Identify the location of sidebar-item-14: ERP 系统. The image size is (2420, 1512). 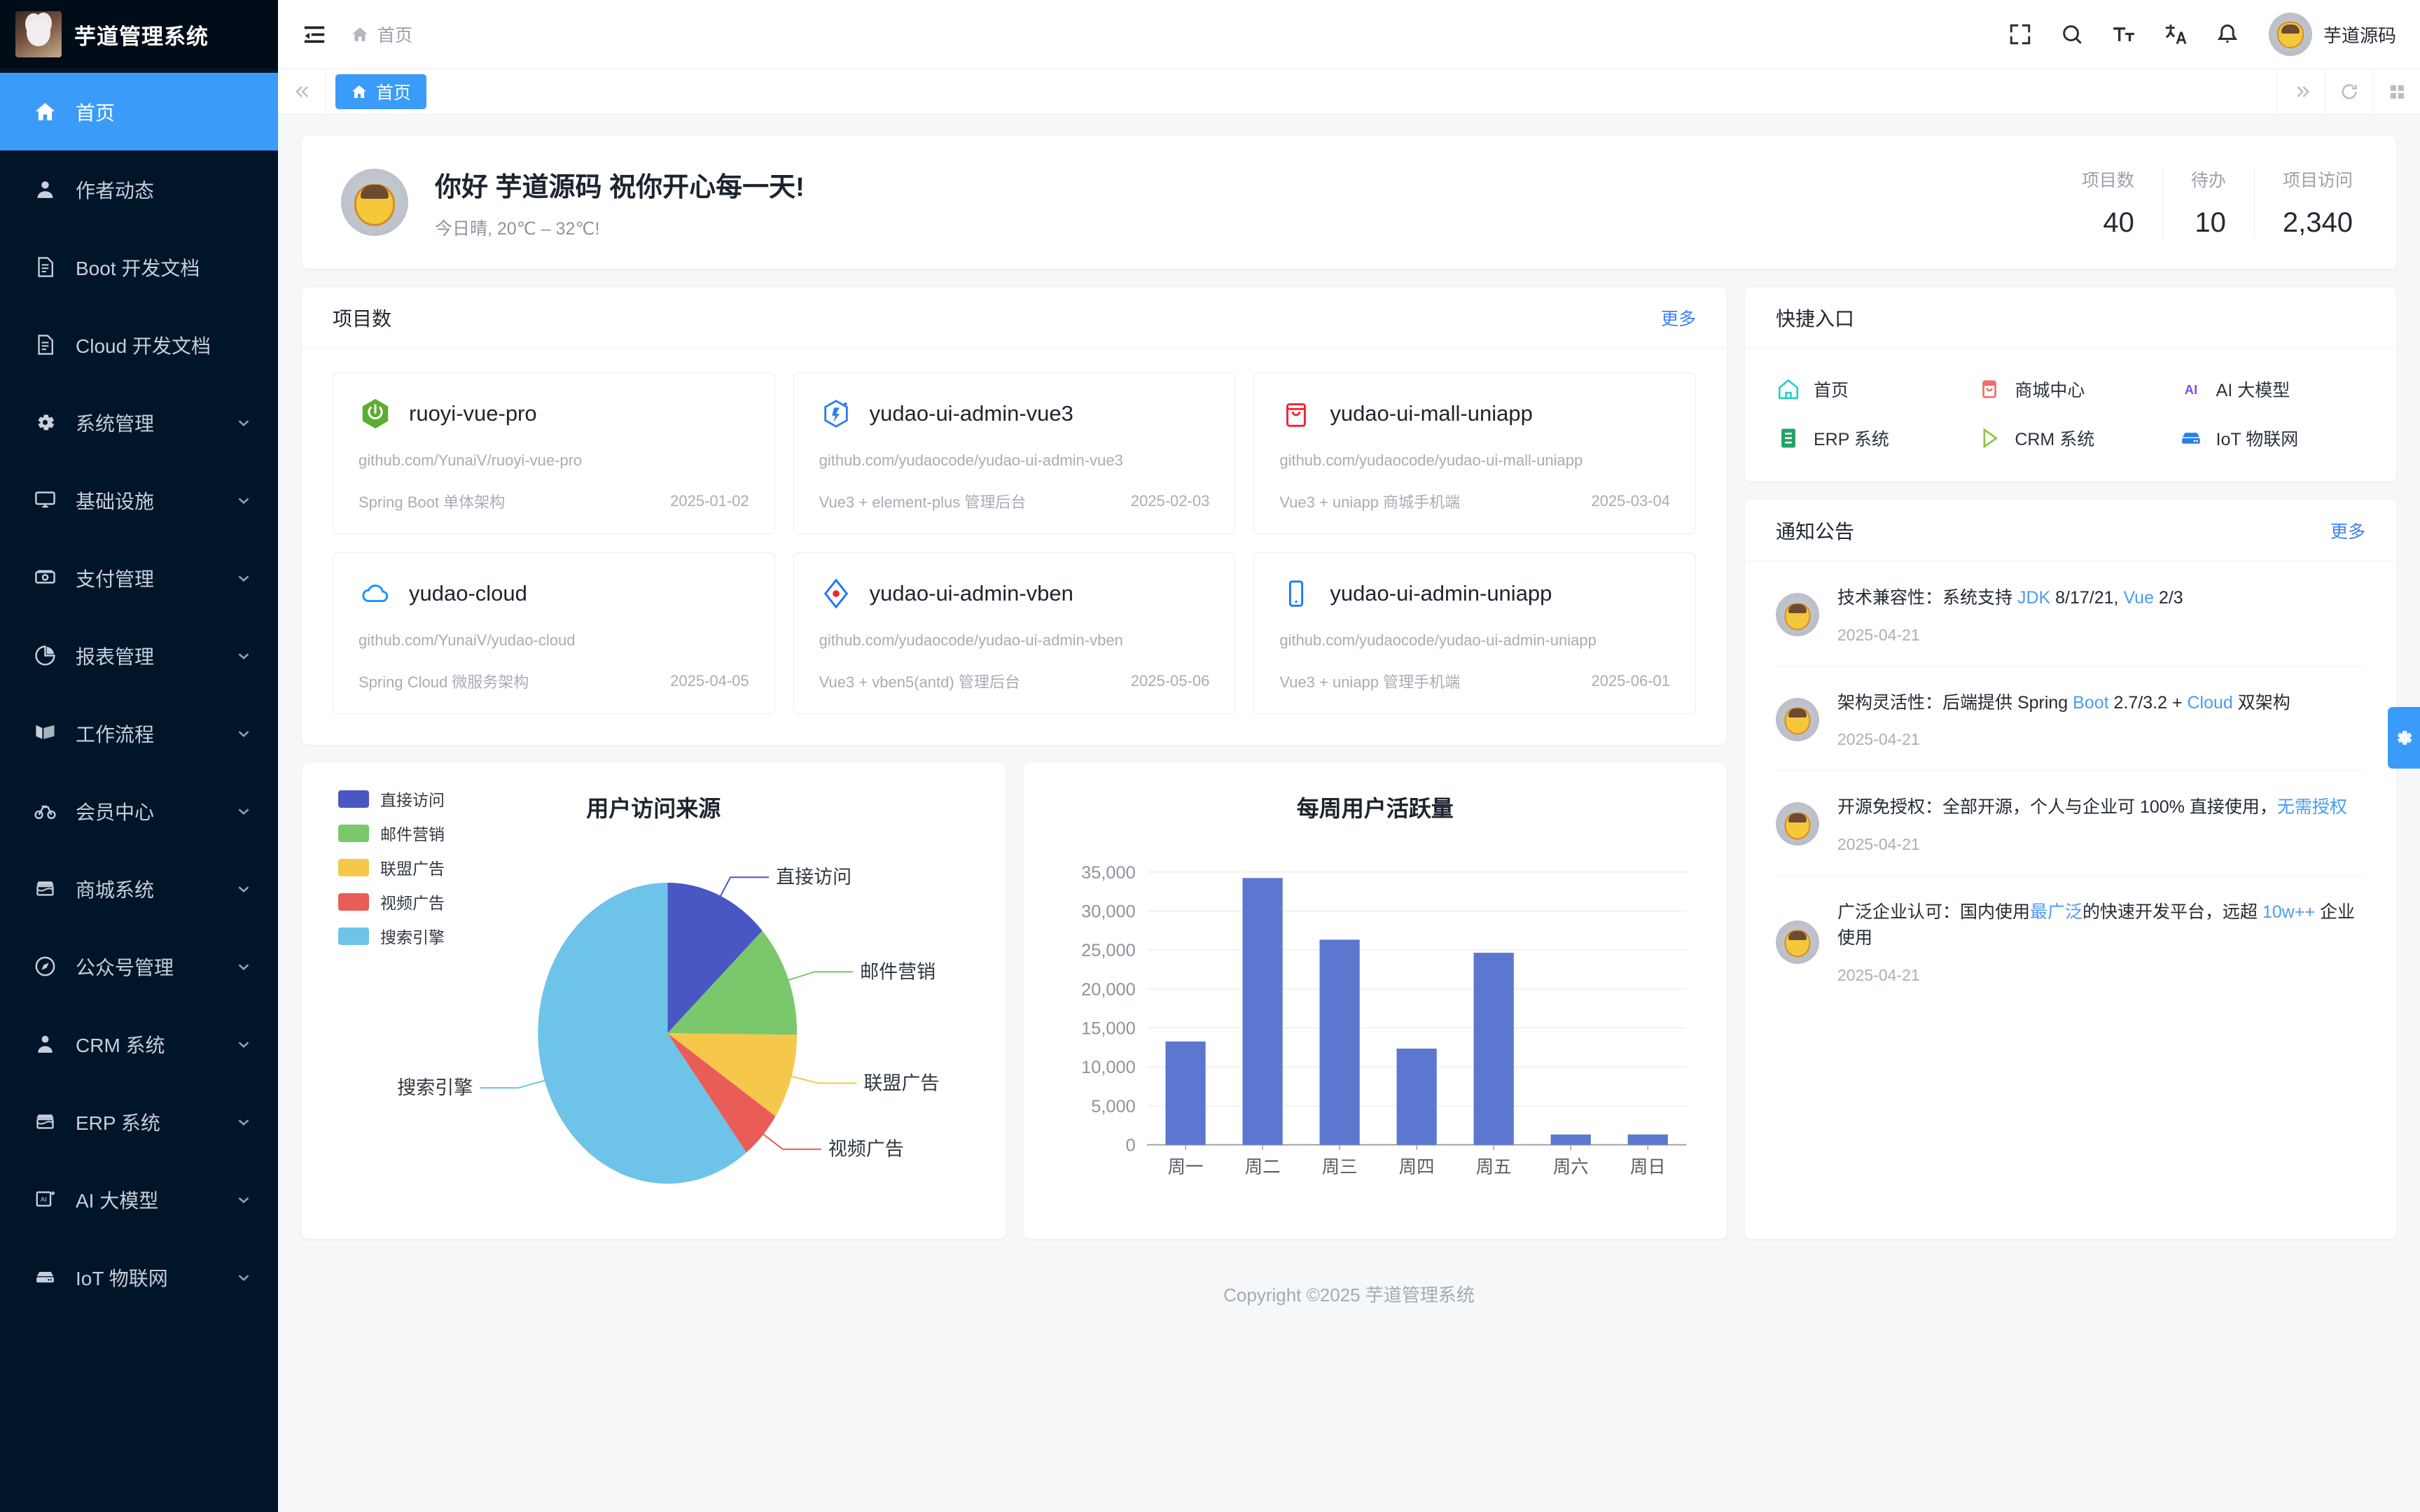
(139, 1122).